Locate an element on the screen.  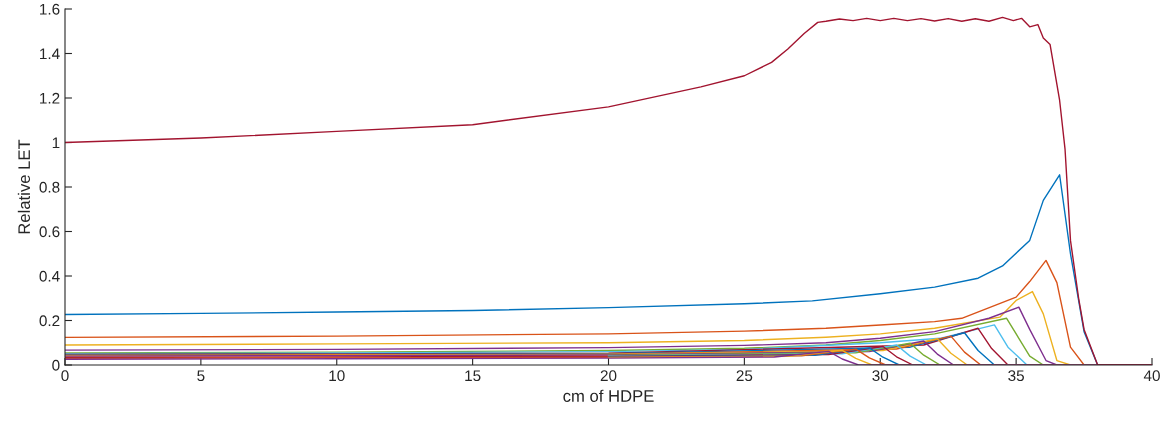
x-tick-label: 30 is located at coordinates (880, 376).